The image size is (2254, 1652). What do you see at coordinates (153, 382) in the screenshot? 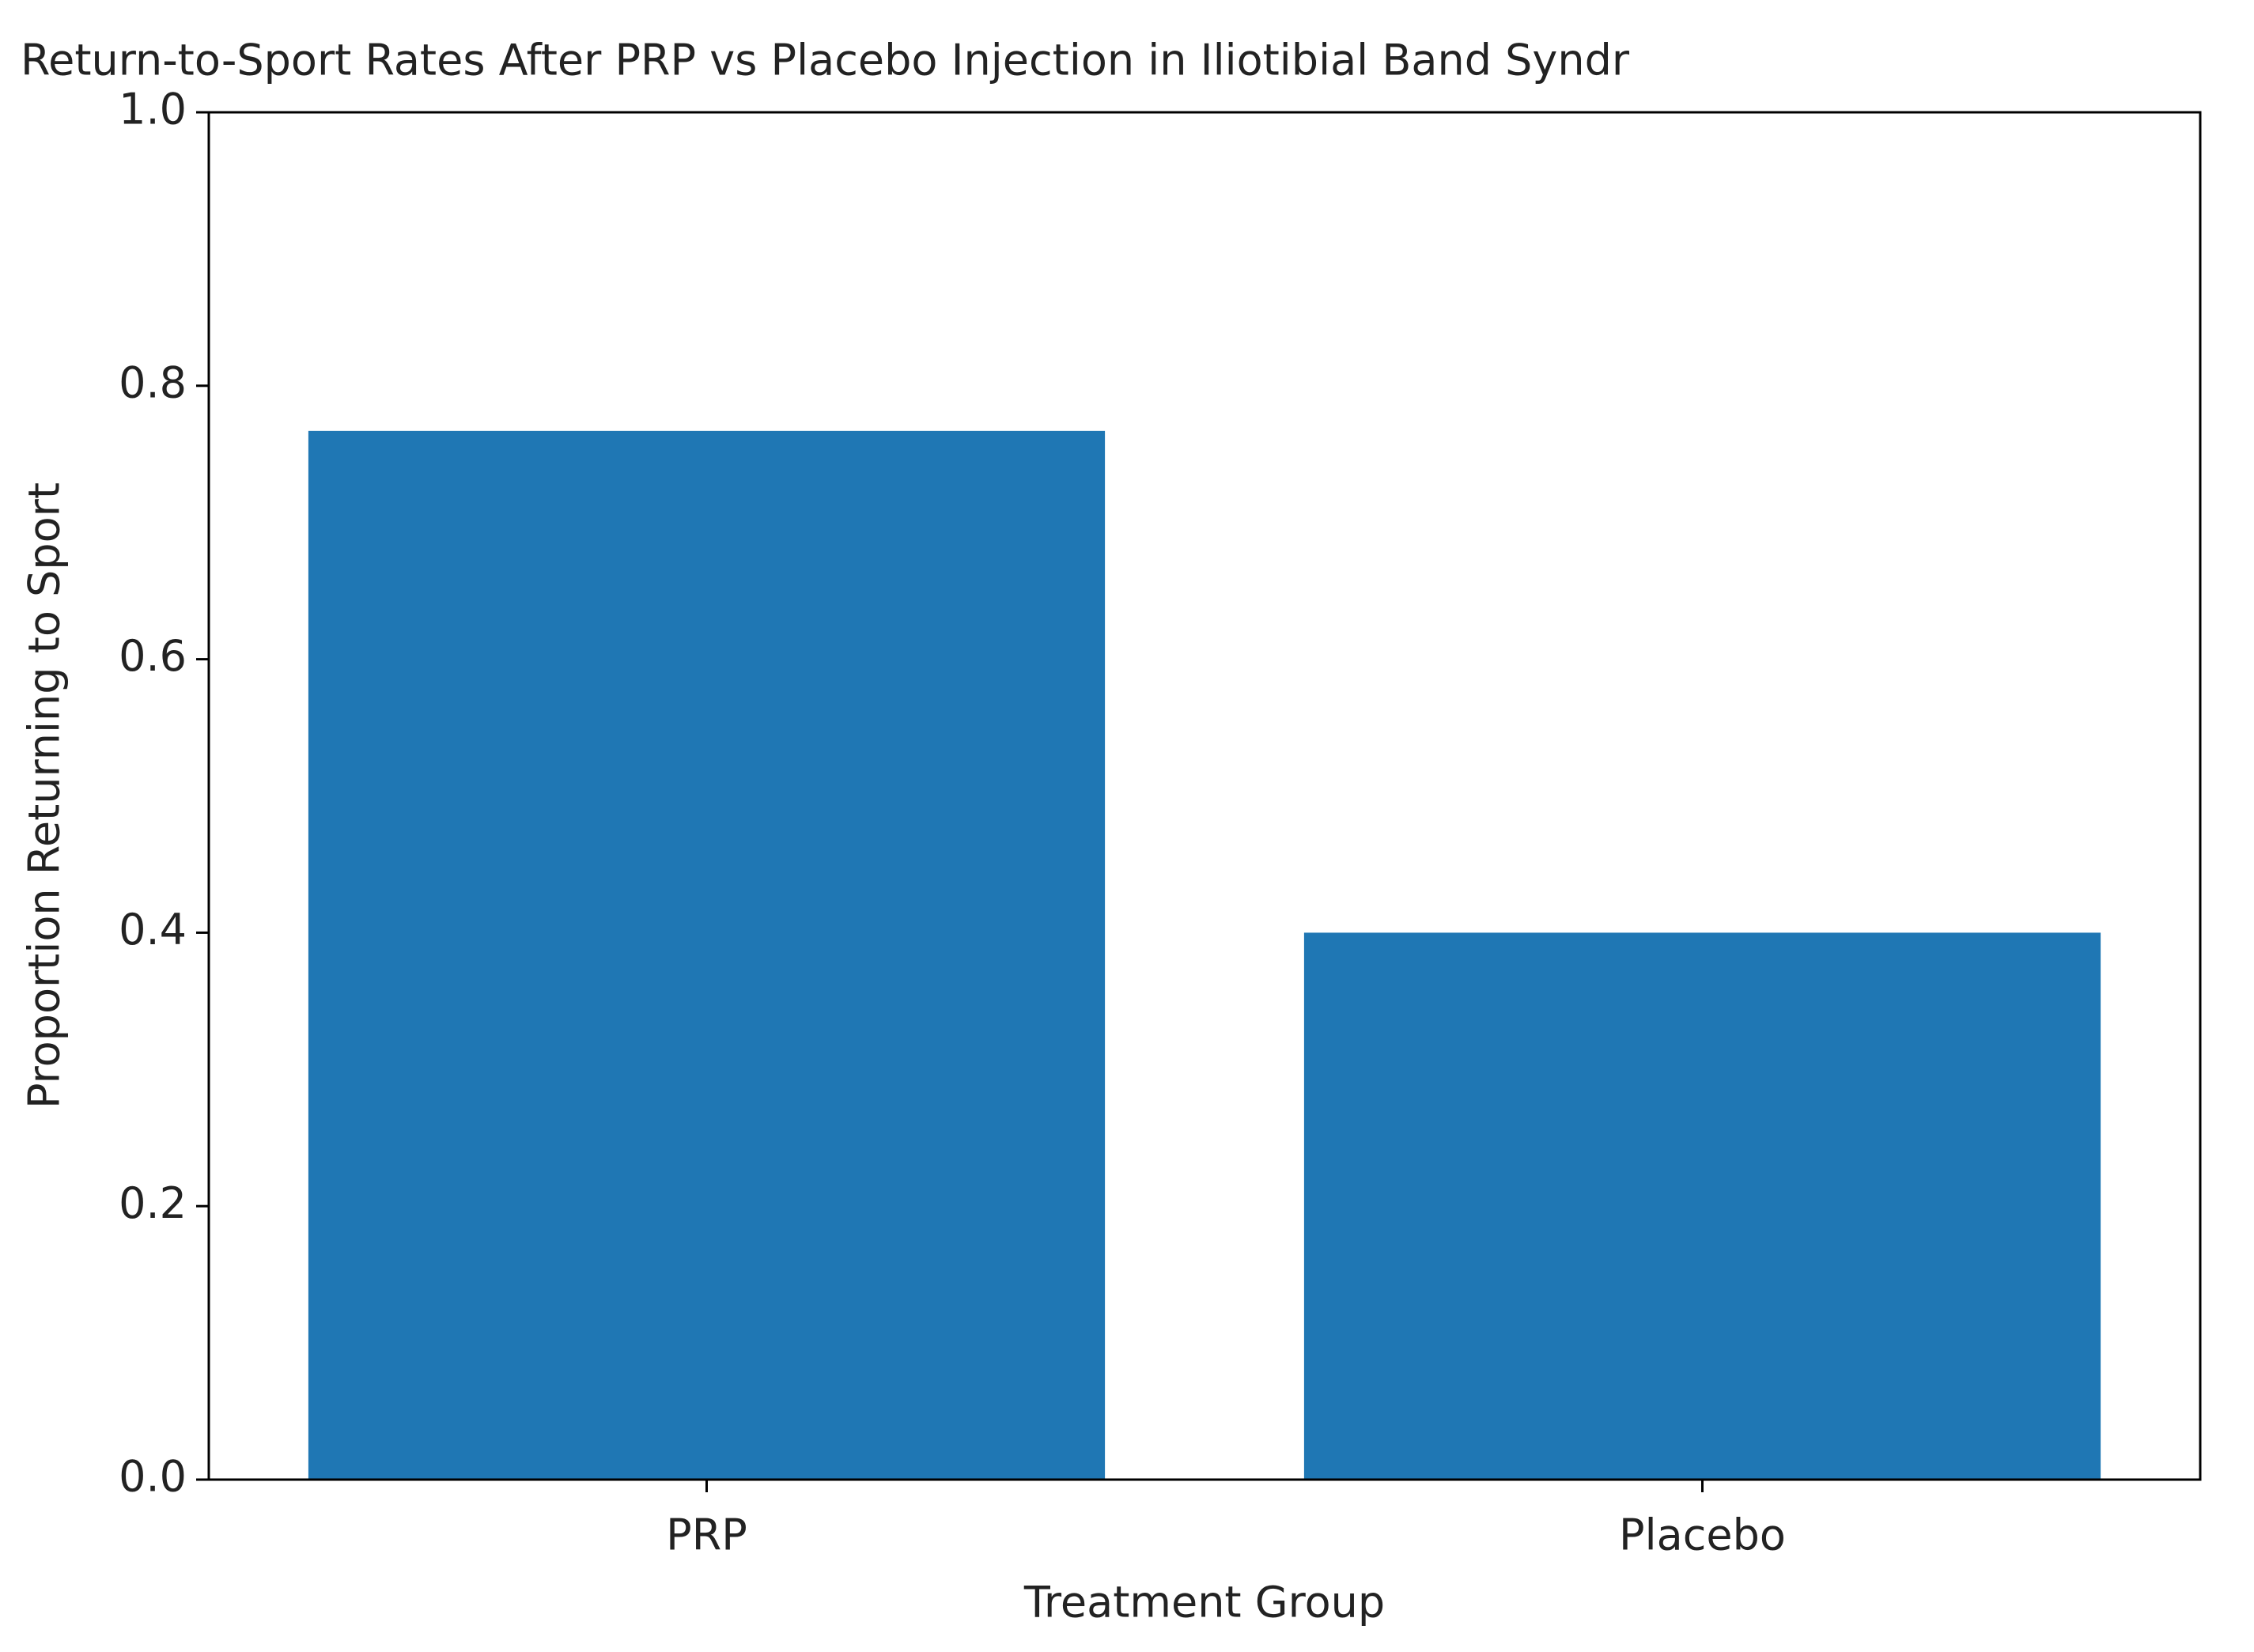
I see `y-tick-label: 0.8` at bounding box center [153, 382].